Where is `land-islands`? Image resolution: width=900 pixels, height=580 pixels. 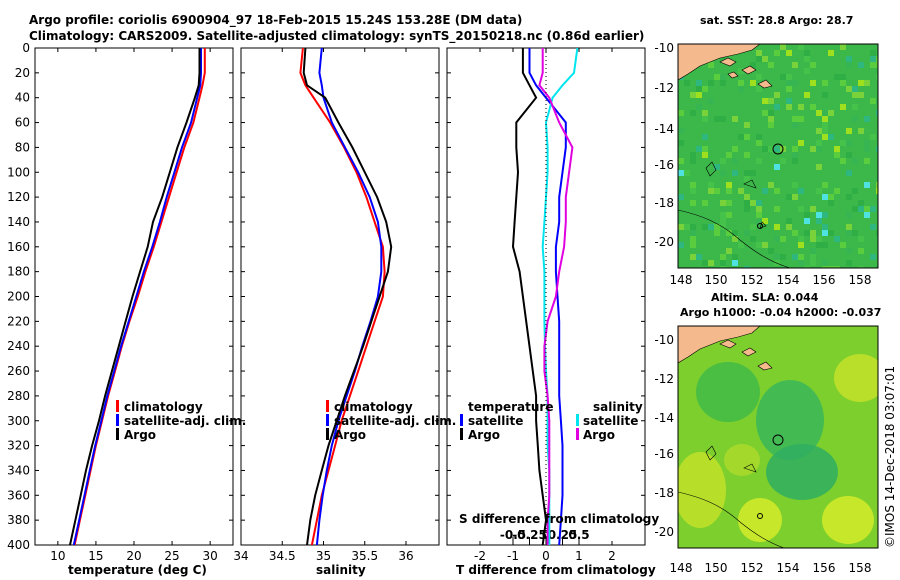 land-islands is located at coordinates (746, 355).